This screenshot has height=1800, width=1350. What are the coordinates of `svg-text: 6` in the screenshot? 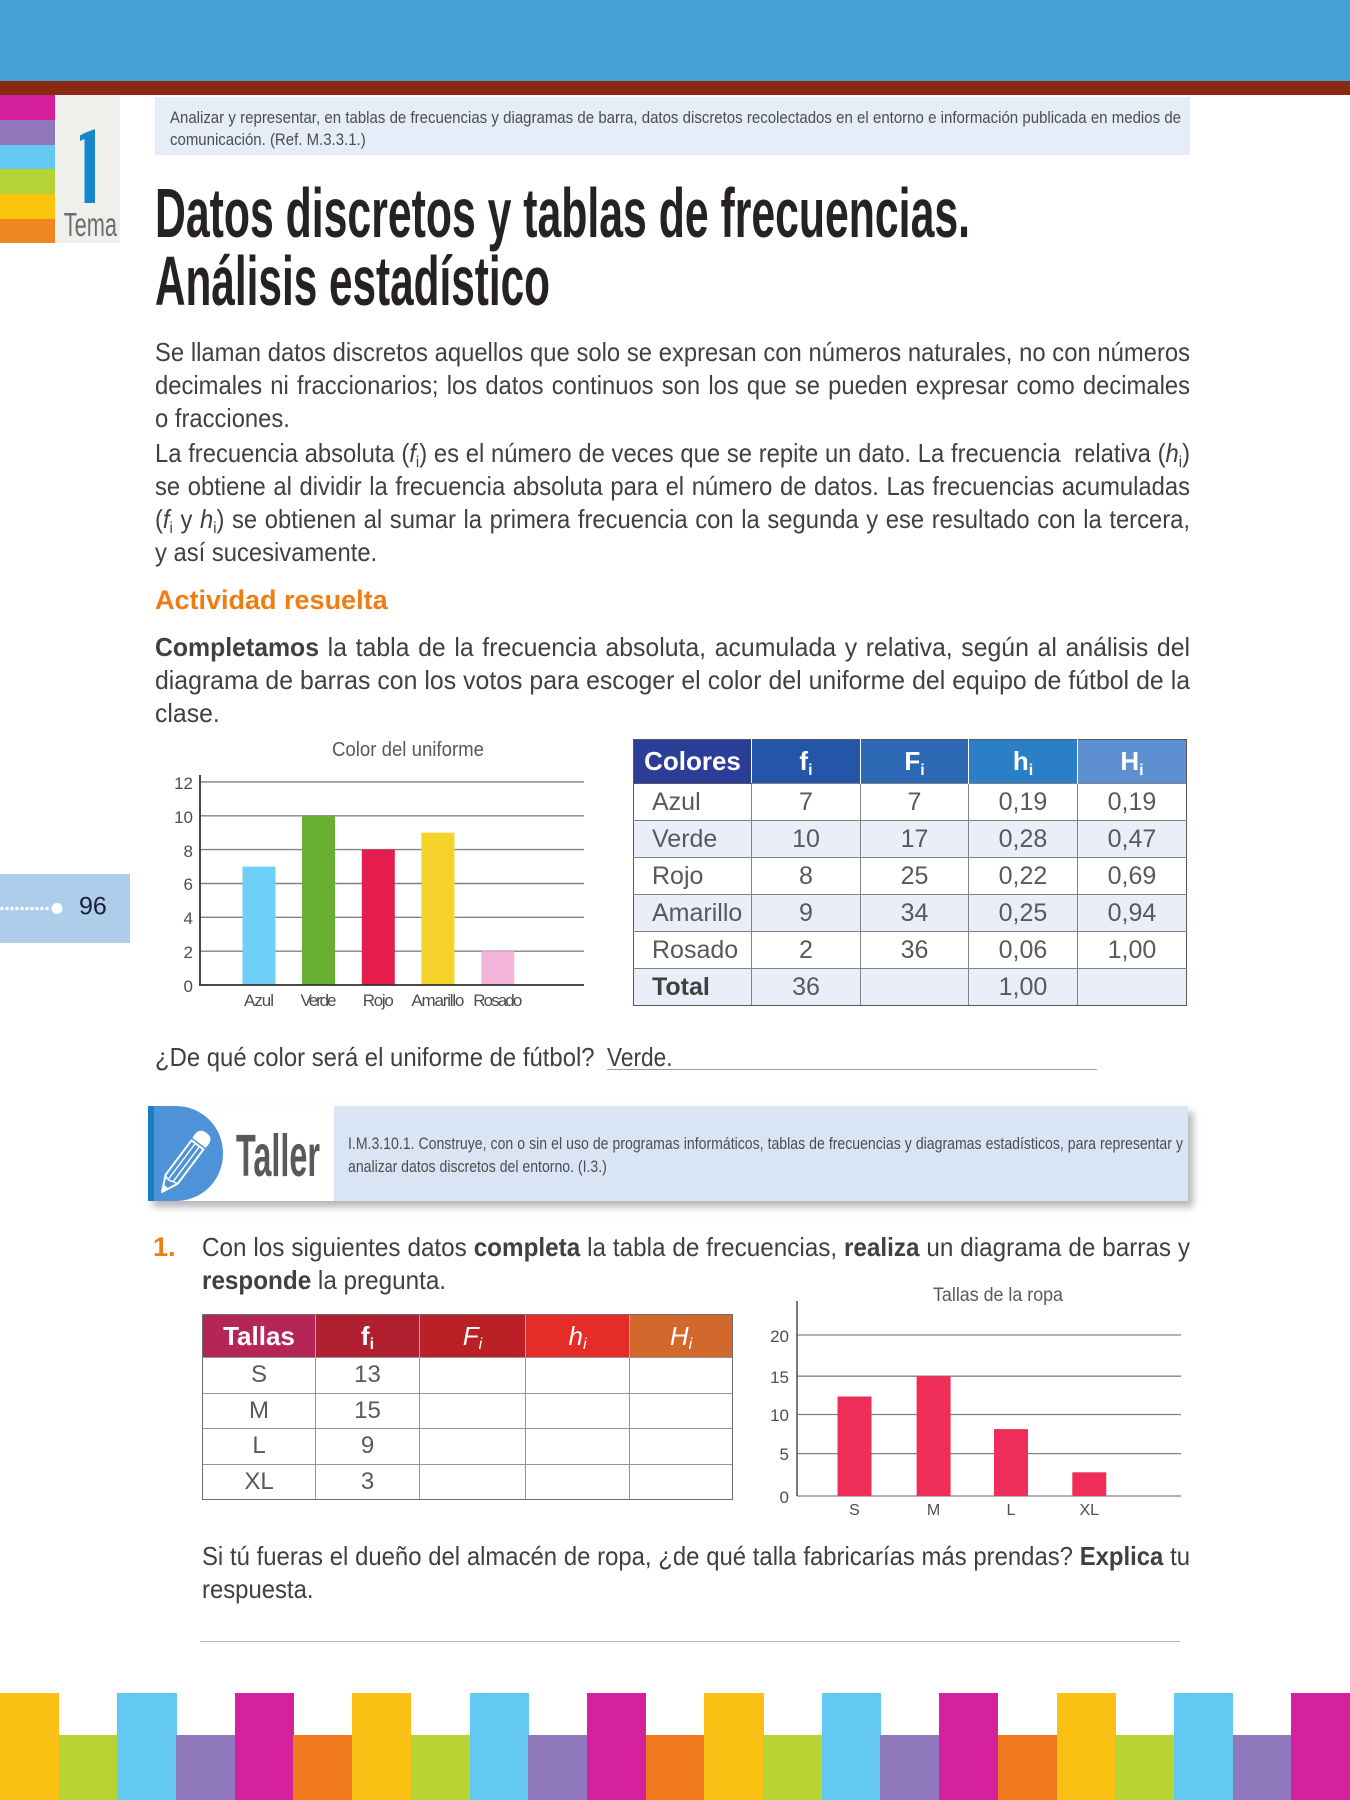 It's located at (188, 884).